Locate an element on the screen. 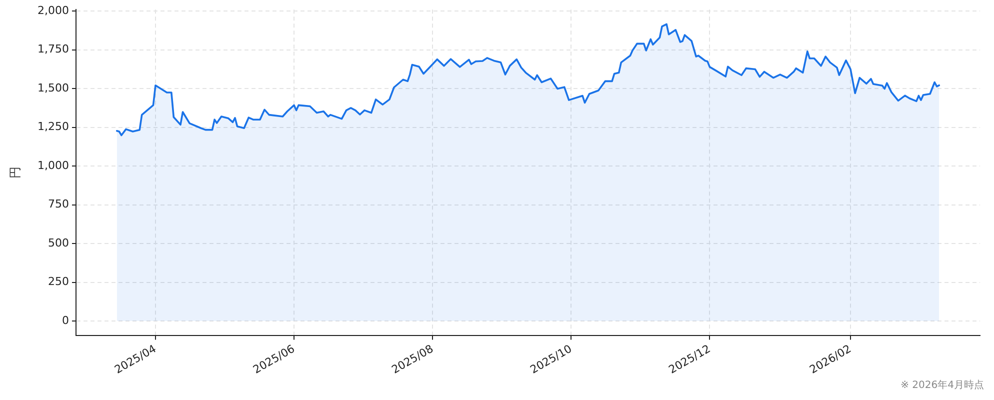 This screenshot has width=994, height=400. text: ※ 2026年4月時点 is located at coordinates (942, 385).